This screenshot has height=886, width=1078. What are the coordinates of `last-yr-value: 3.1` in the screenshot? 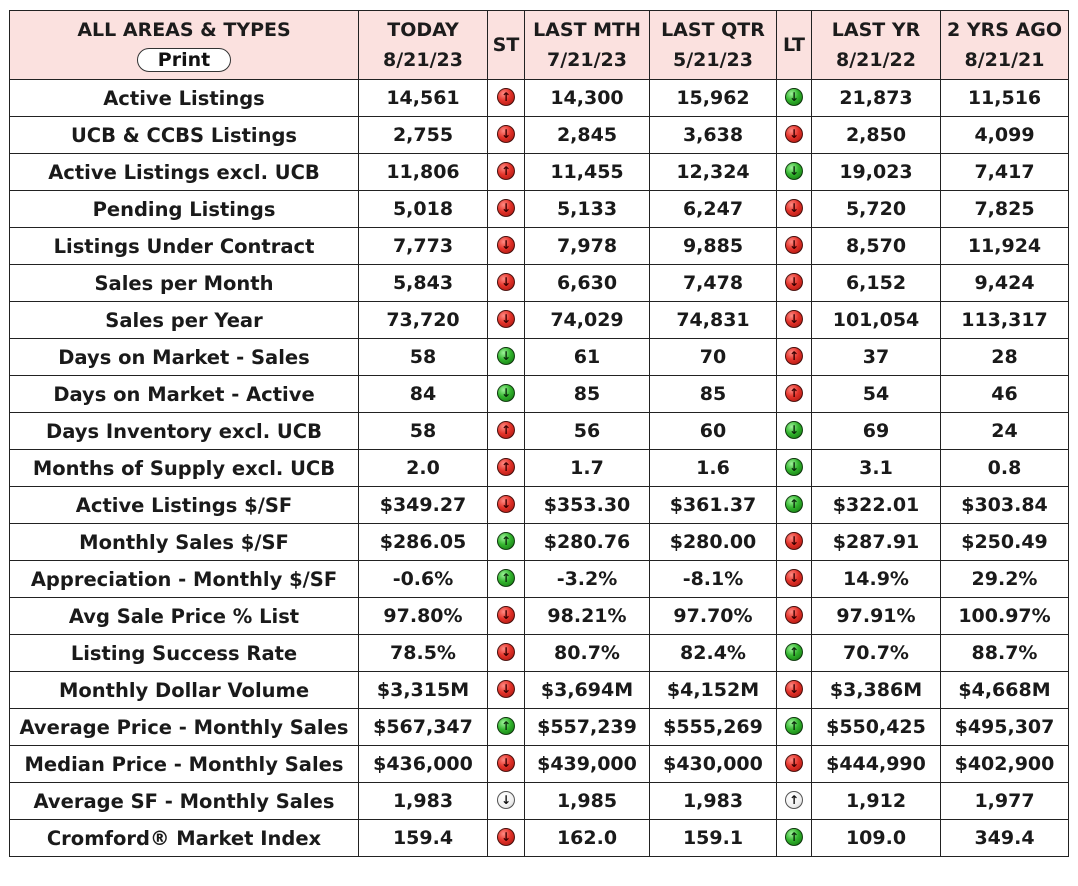 It's located at (876, 468).